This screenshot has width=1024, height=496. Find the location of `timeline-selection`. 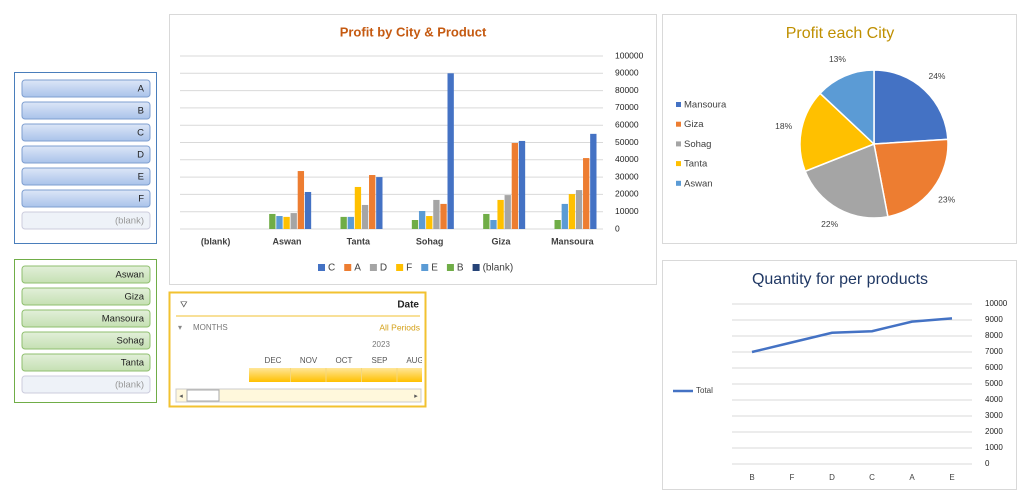

timeline-selection is located at coordinates (339, 375).